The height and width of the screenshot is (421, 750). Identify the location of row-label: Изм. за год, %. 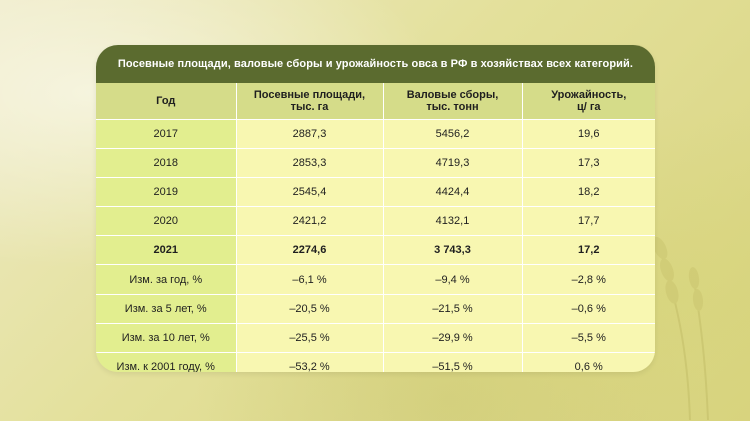
(166, 279).